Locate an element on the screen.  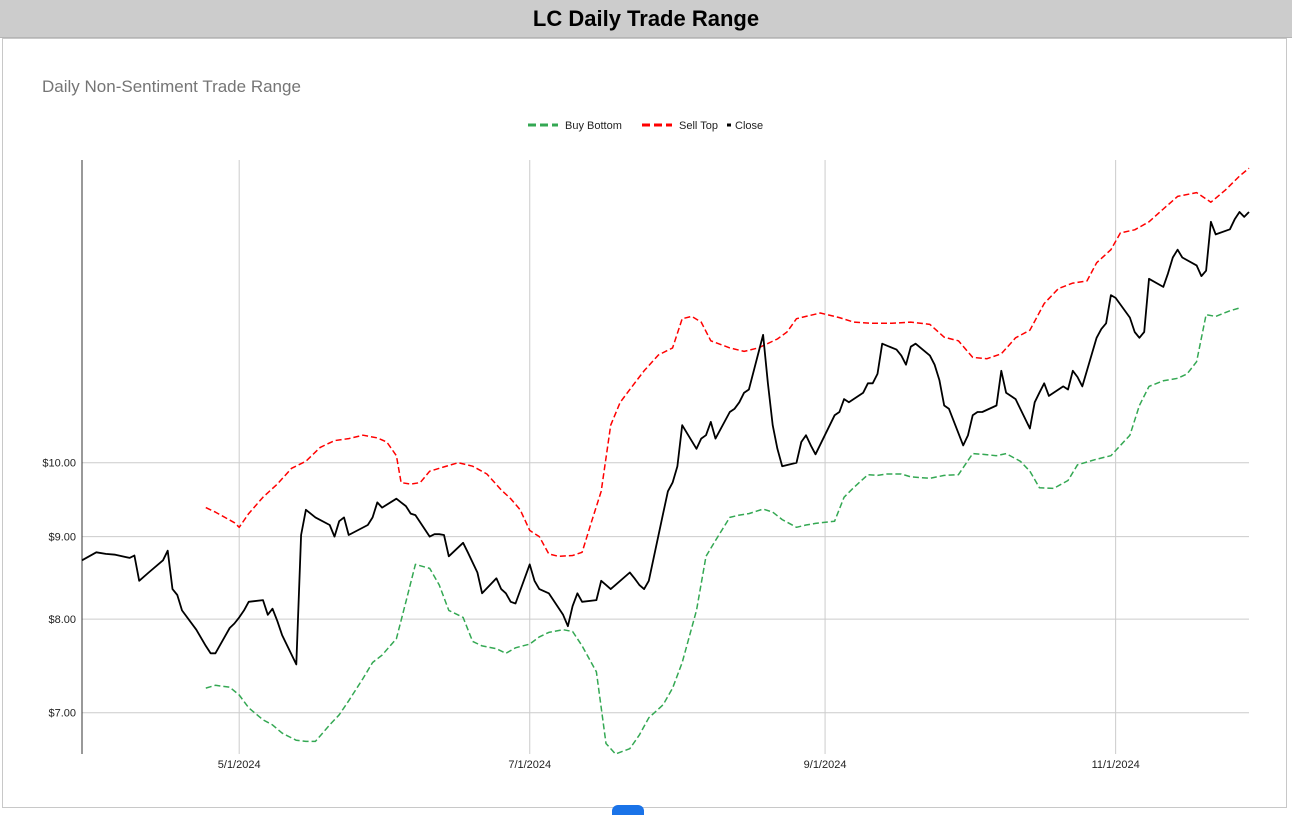
y-tick-label: $9.00 is located at coordinates (62, 538).